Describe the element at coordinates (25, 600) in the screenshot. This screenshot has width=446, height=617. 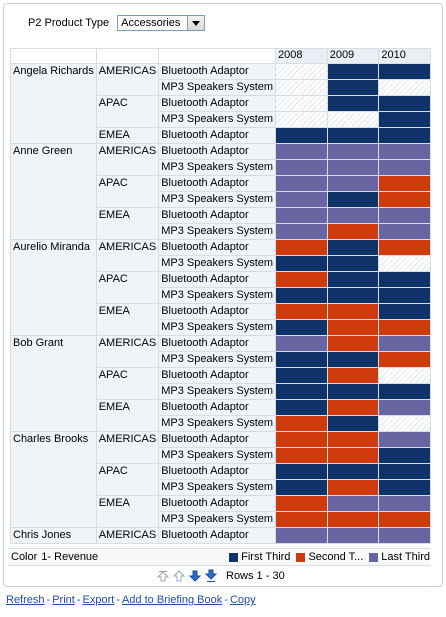
I see `link-refresh: Refresh` at that location.